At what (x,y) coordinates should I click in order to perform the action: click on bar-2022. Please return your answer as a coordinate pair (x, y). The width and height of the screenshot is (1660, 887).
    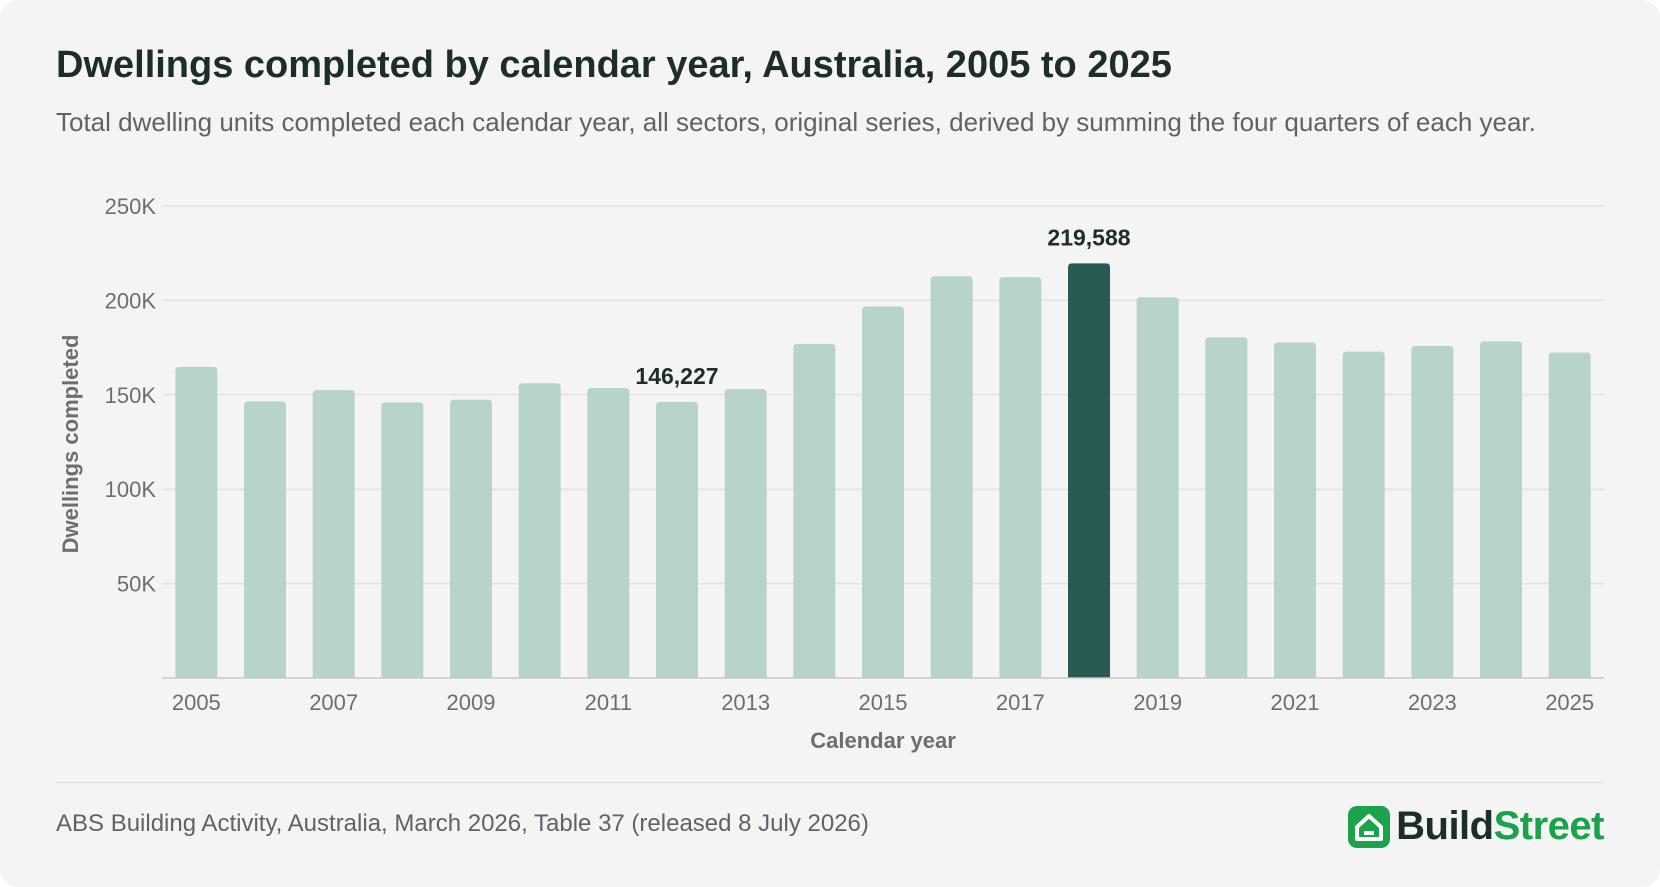
    Looking at the image, I should click on (1363, 514).